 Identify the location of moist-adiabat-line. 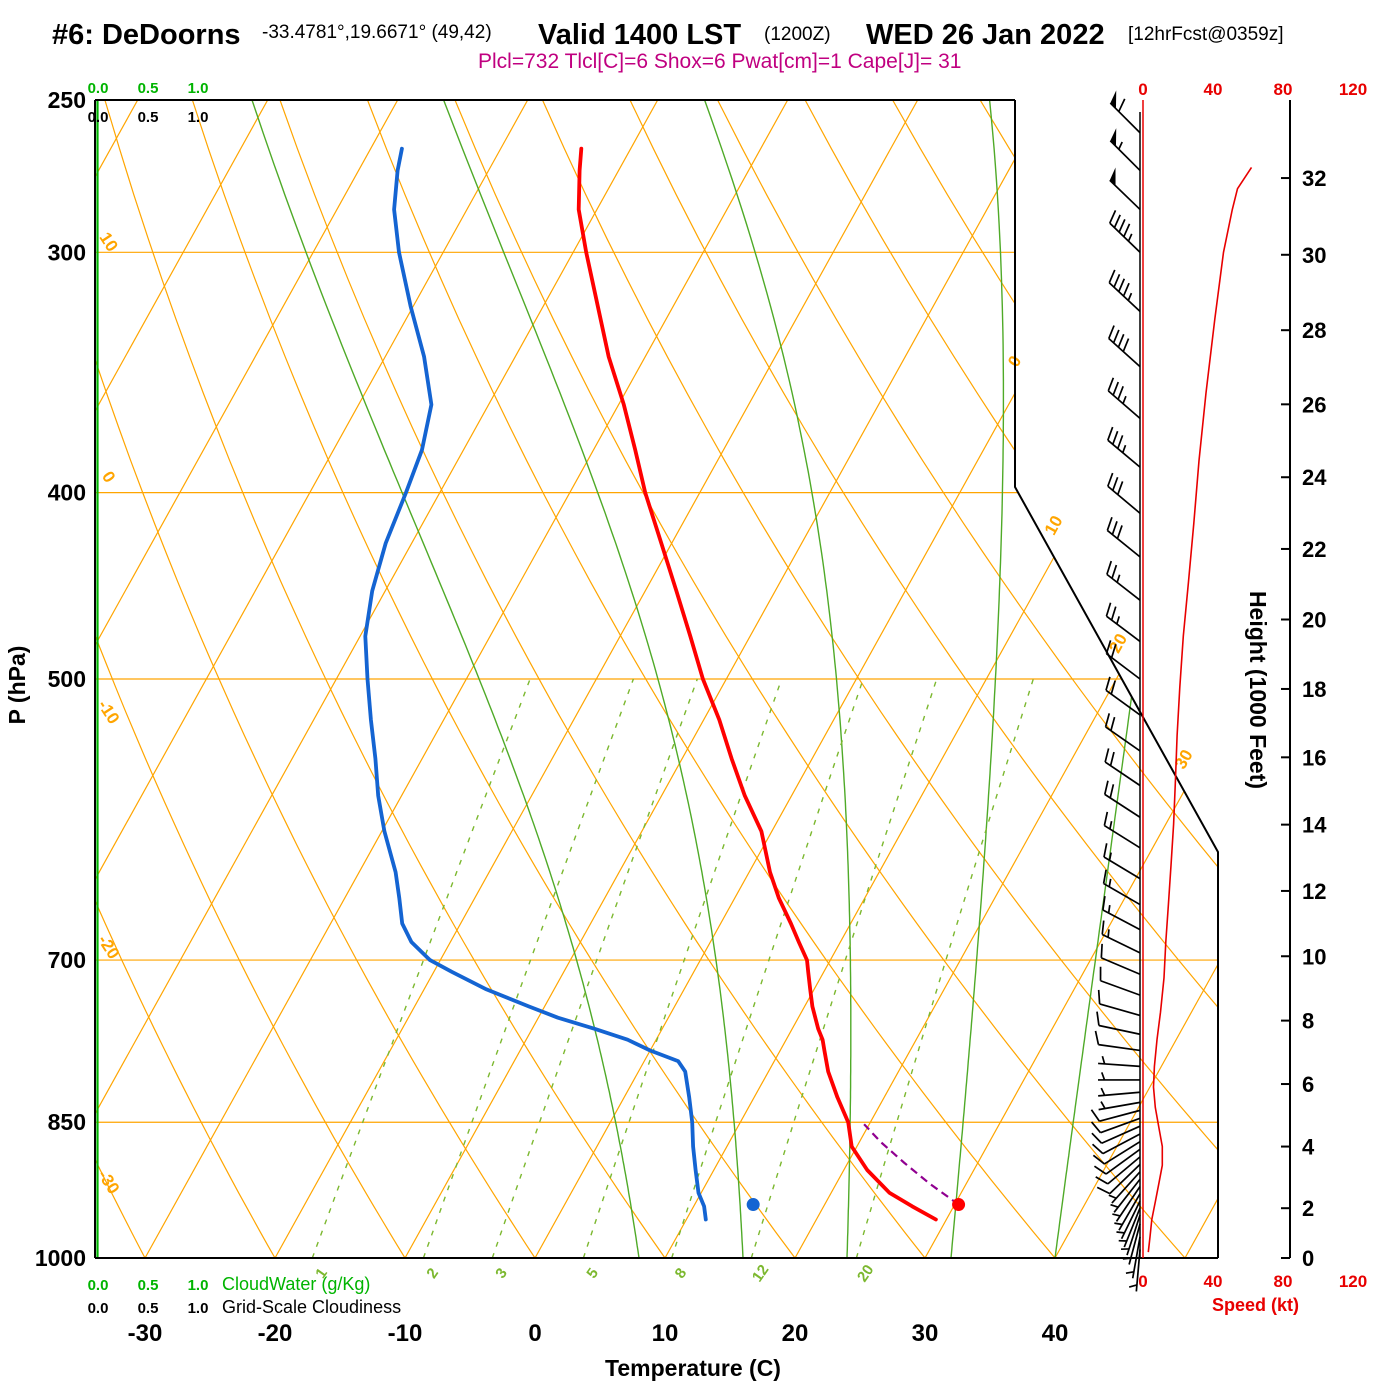
(977, 679).